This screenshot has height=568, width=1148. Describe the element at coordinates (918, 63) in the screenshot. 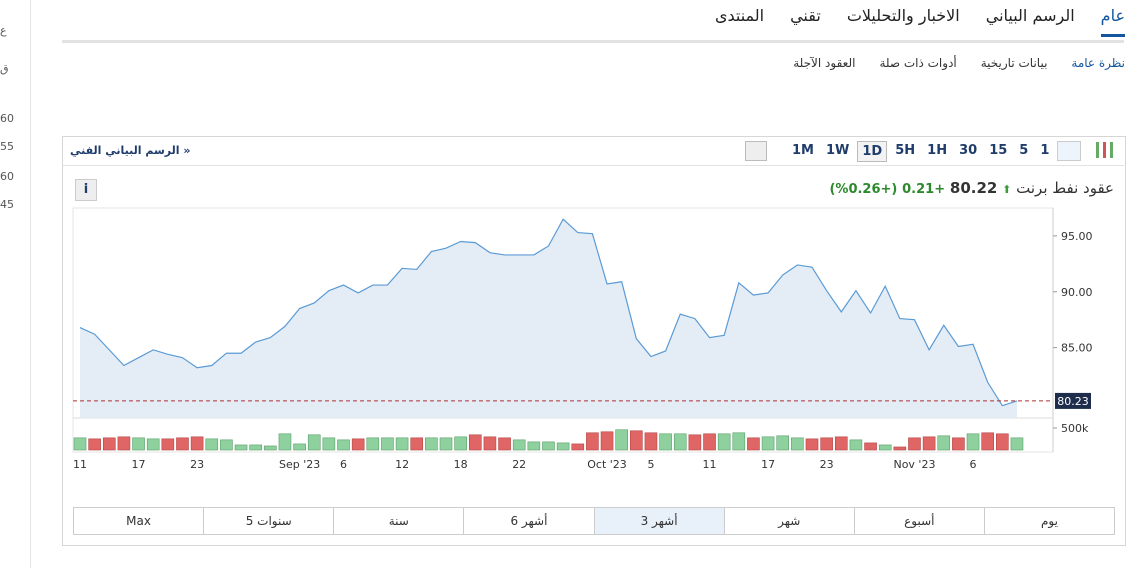

I see `subnav-tab: أدوات ذات صلة` at that location.